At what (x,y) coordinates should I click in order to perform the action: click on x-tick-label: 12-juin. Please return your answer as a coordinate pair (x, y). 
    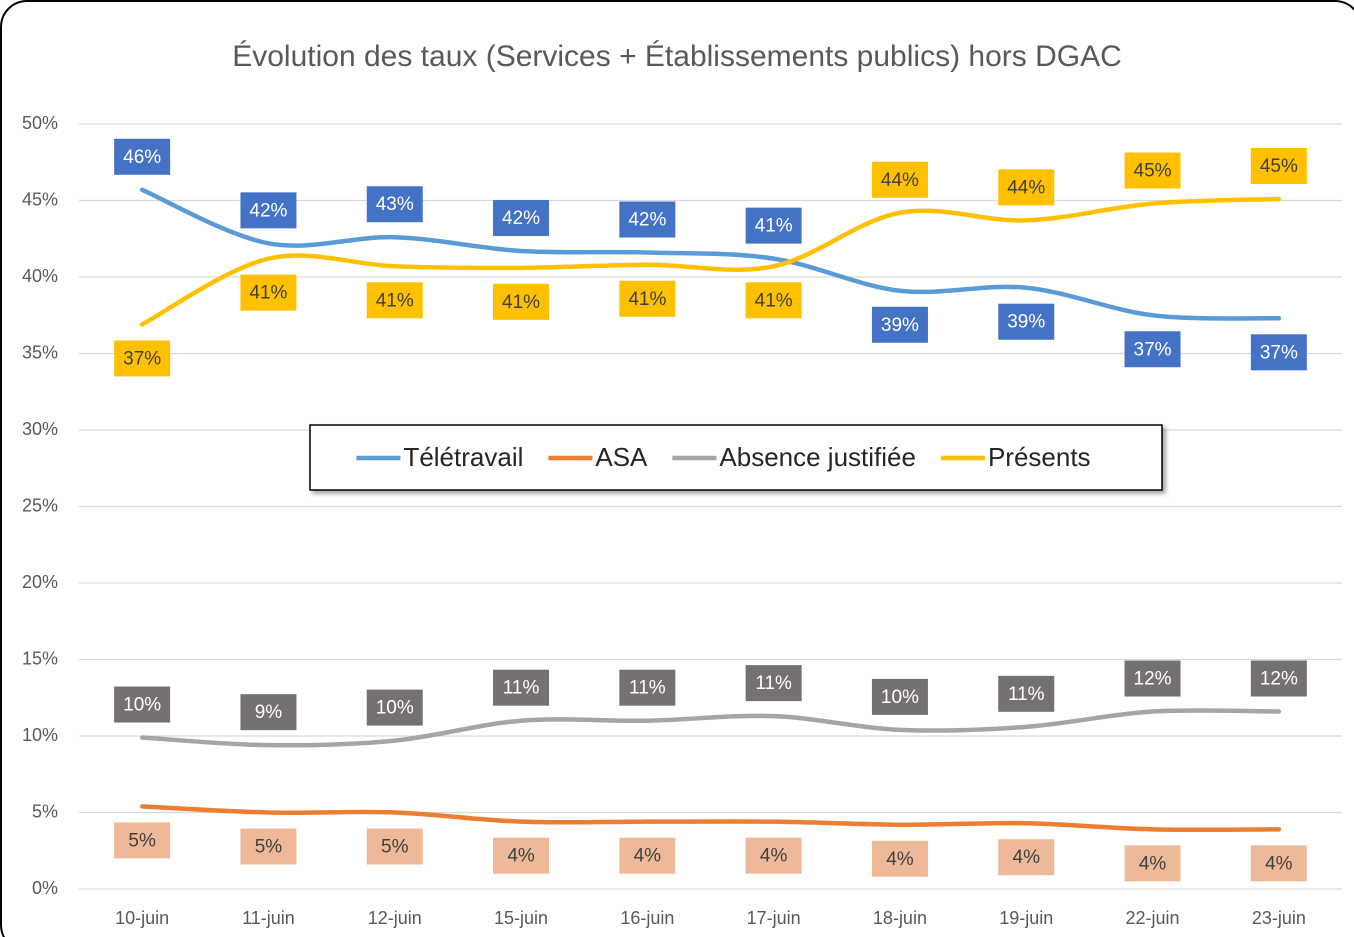
    Looking at the image, I should click on (395, 918).